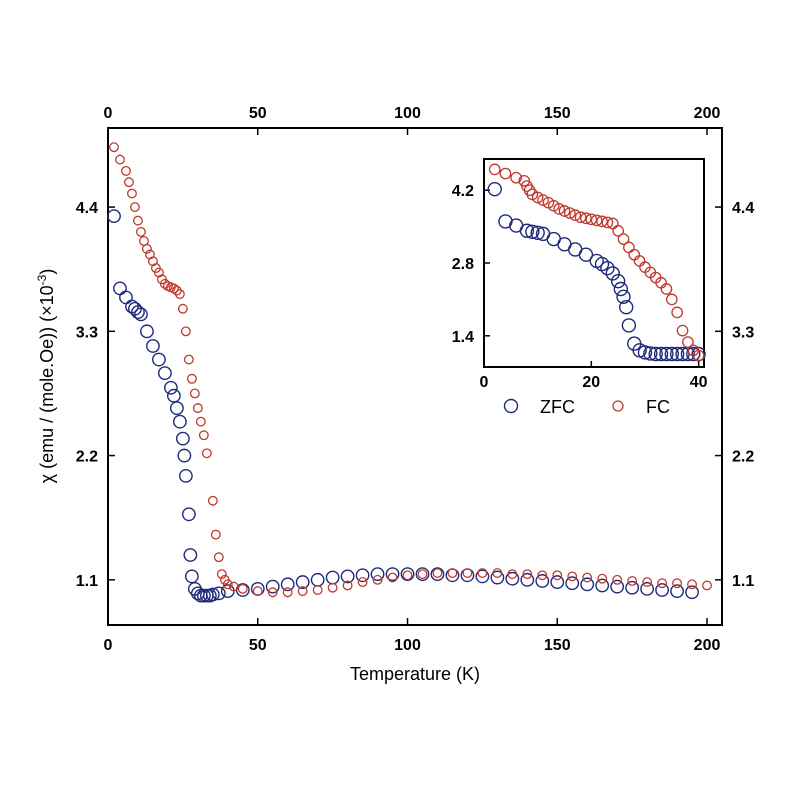 The height and width of the screenshot is (800, 800). I want to click on y-tick-label: 2.2, so click(87, 457).